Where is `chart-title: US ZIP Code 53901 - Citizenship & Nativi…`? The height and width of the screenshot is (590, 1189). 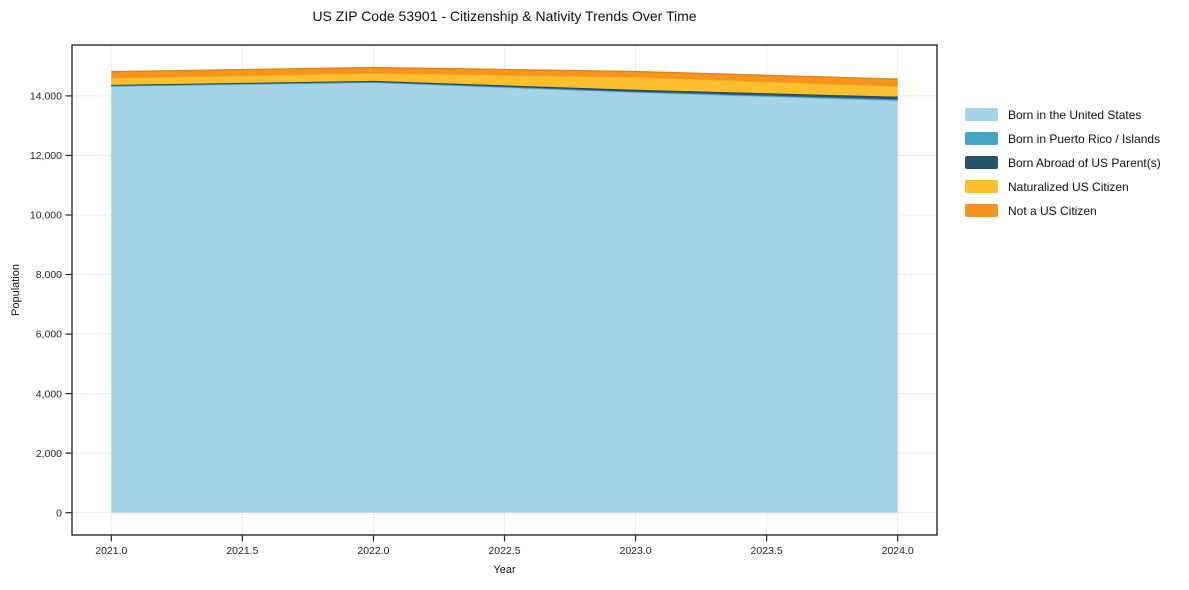 chart-title: US ZIP Code 53901 - Citizenship & Nativi… is located at coordinates (504, 16).